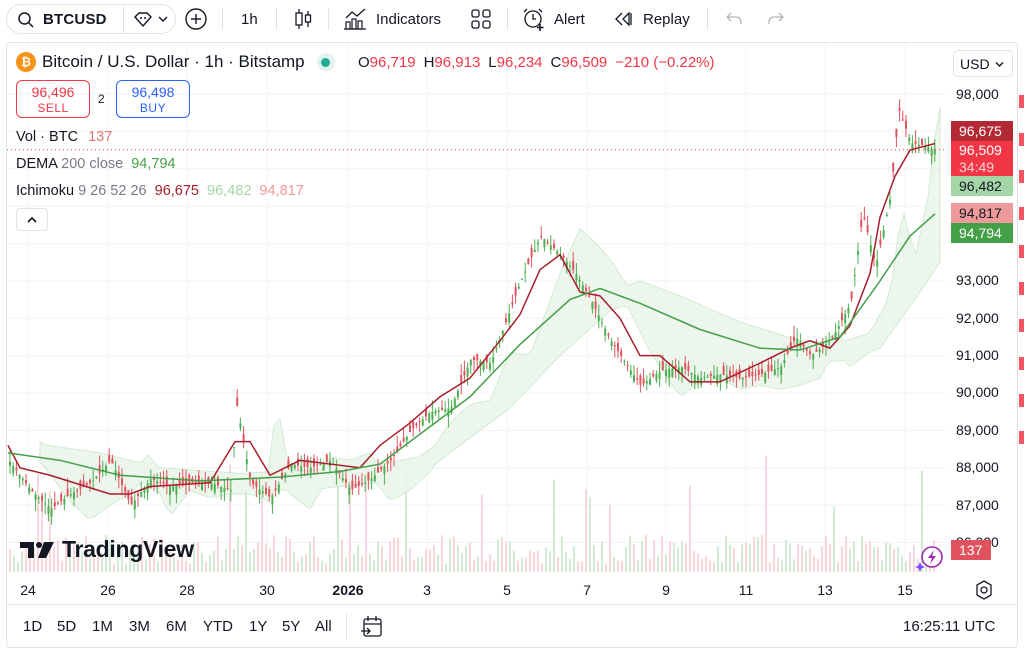 This screenshot has height=650, width=1024. Describe the element at coordinates (163, 19) in the screenshot. I see `chevron-down-icon` at that location.